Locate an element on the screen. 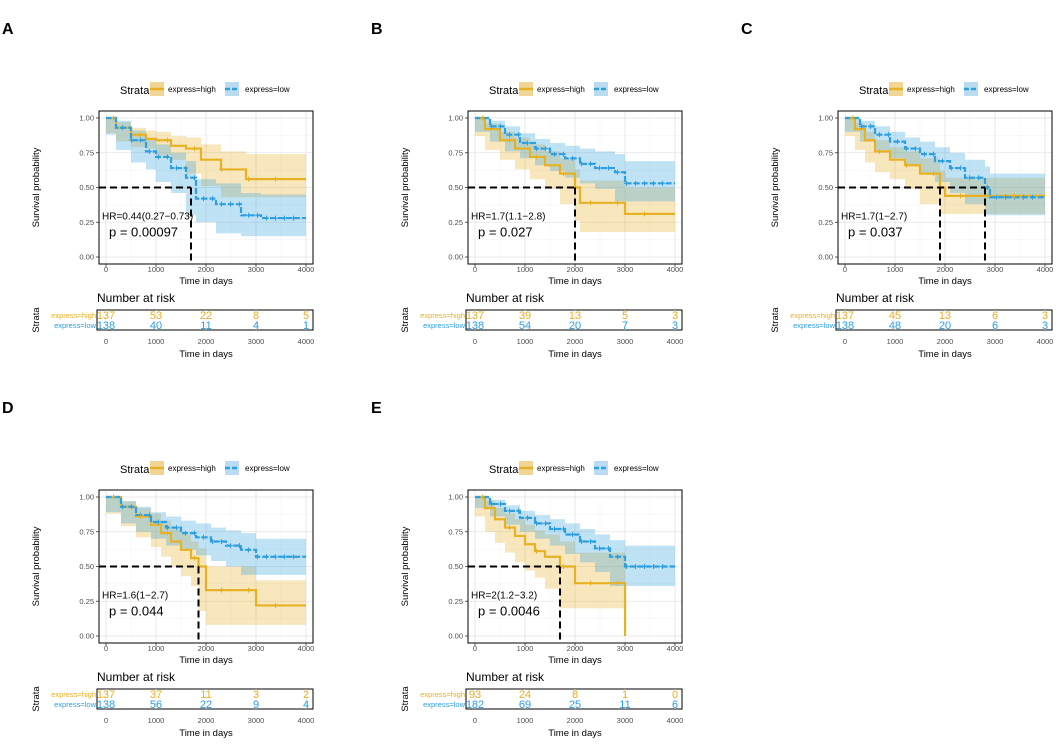  risk-count: 45 is located at coordinates (895, 316).